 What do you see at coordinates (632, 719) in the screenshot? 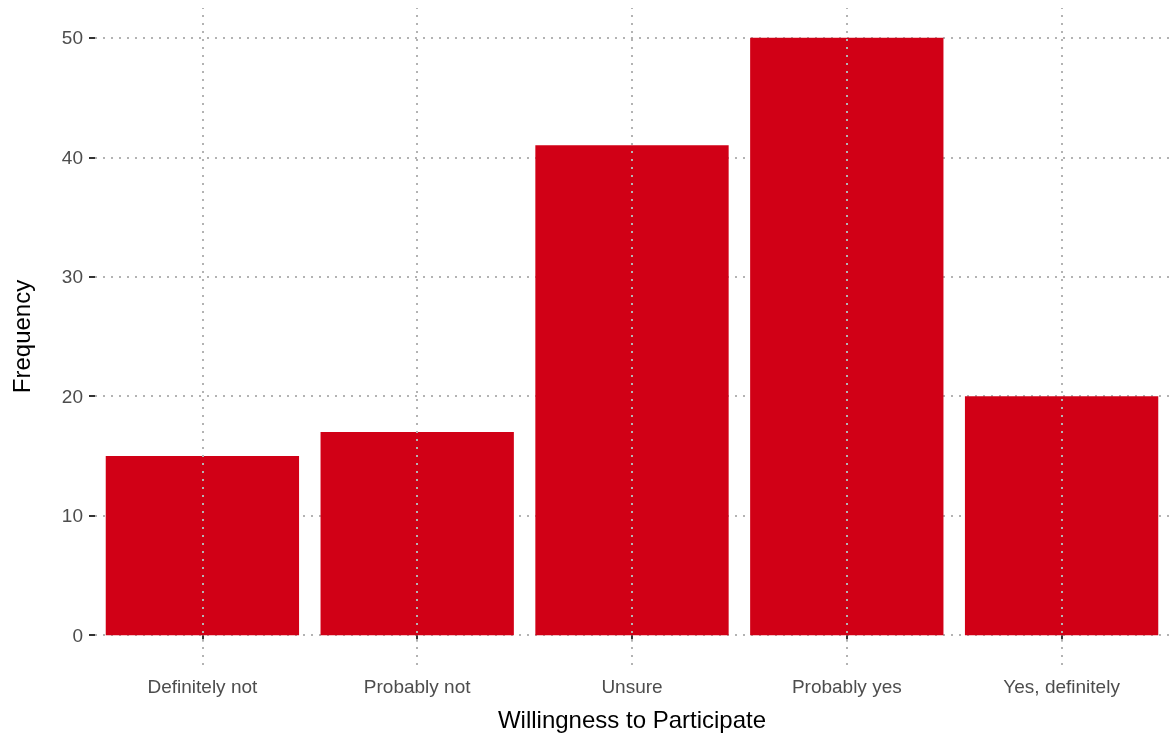
I see `x-axis-title: Willingness to Participate` at bounding box center [632, 719].